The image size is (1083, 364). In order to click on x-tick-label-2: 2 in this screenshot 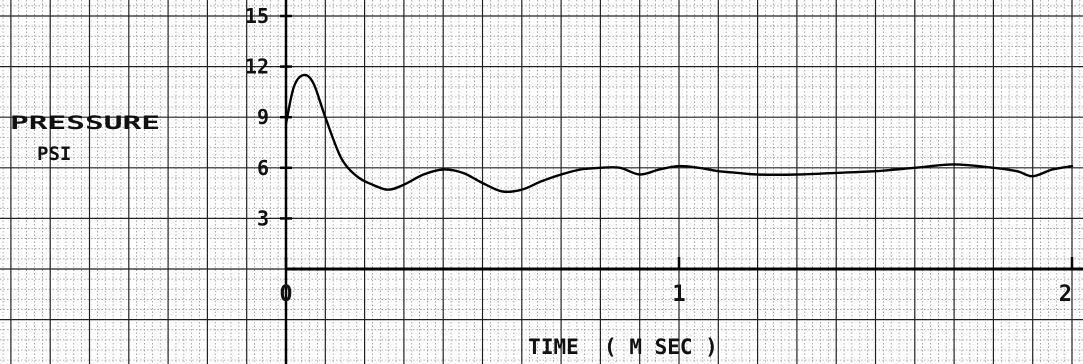, I will do `click(1065, 294)`.